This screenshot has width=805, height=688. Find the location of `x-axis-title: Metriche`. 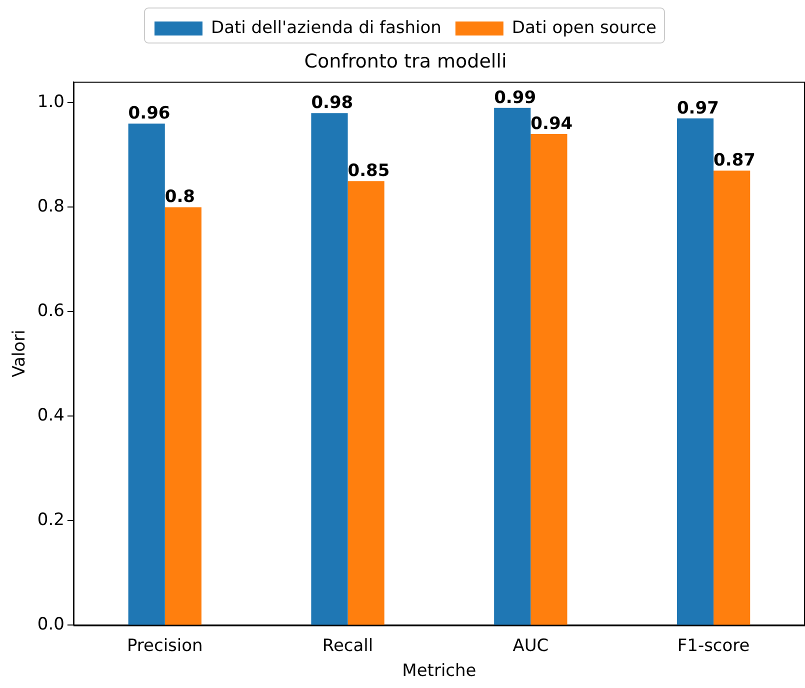

x-axis-title: Metriche is located at coordinates (439, 671).